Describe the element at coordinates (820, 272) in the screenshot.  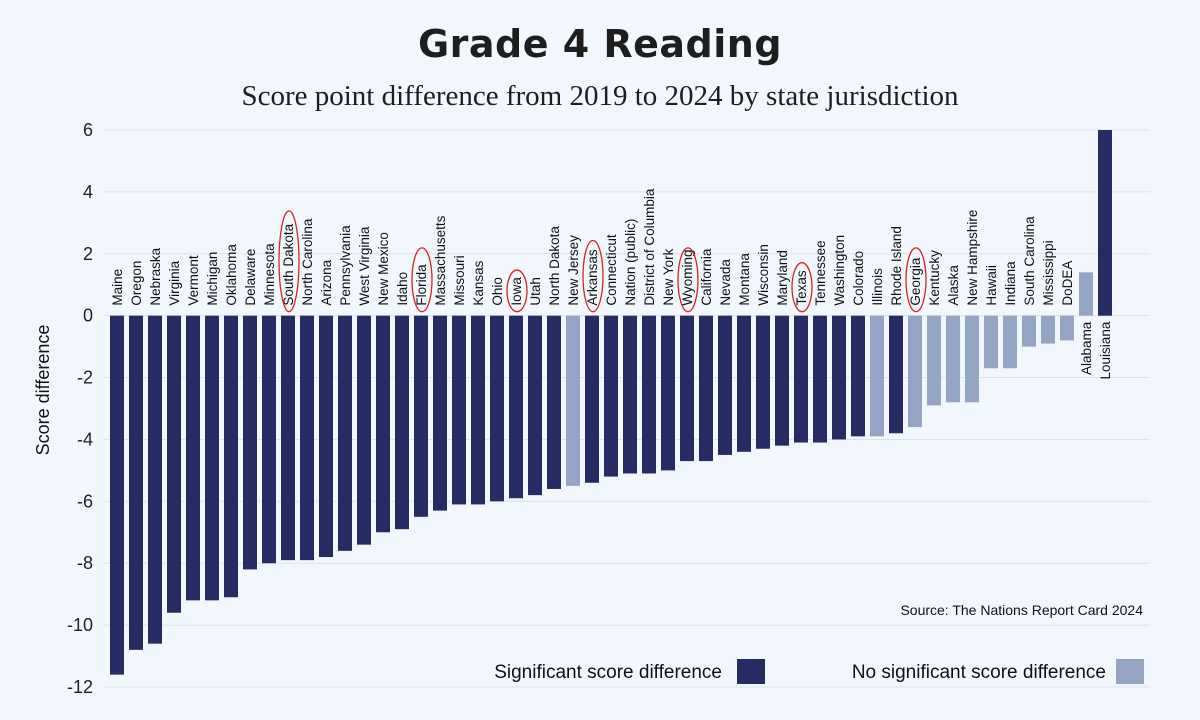
I see `category-label: Tennessee` at that location.